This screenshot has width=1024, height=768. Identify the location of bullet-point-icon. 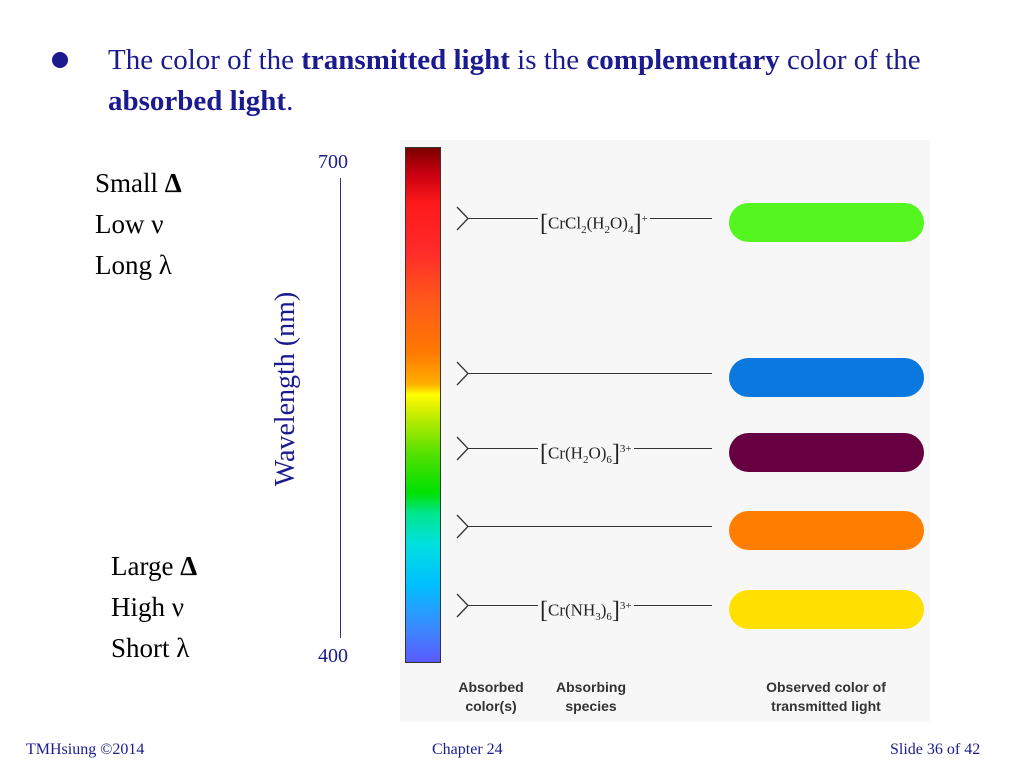
(60, 60).